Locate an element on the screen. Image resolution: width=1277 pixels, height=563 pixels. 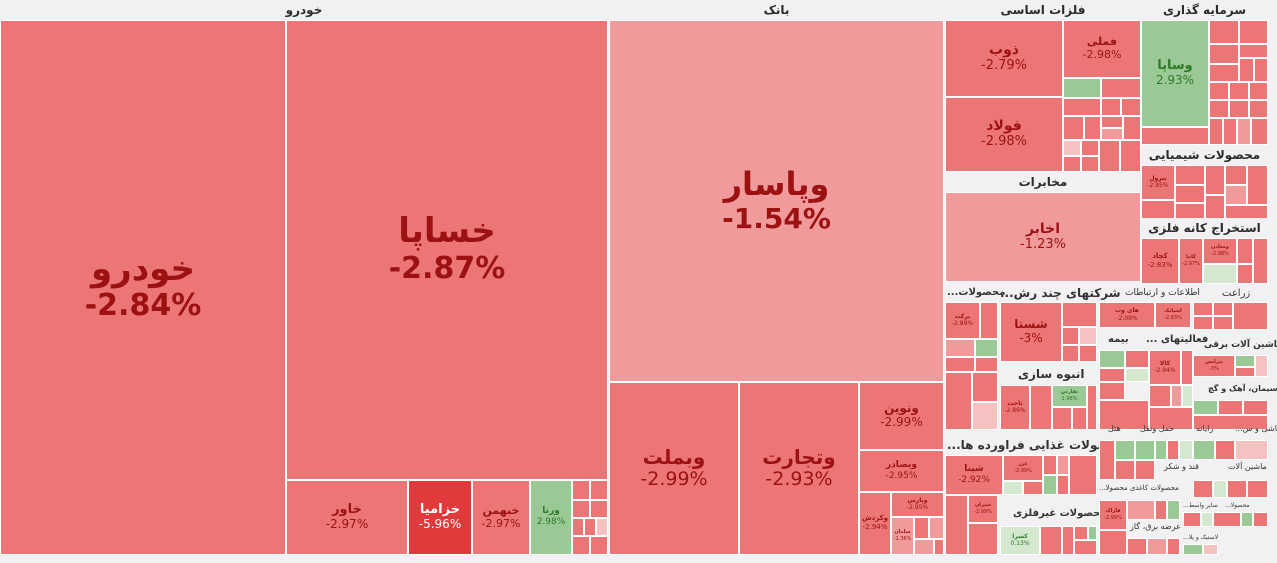
tile-vtejarat: وتجارت -2.93% is located at coordinates (799, 468).